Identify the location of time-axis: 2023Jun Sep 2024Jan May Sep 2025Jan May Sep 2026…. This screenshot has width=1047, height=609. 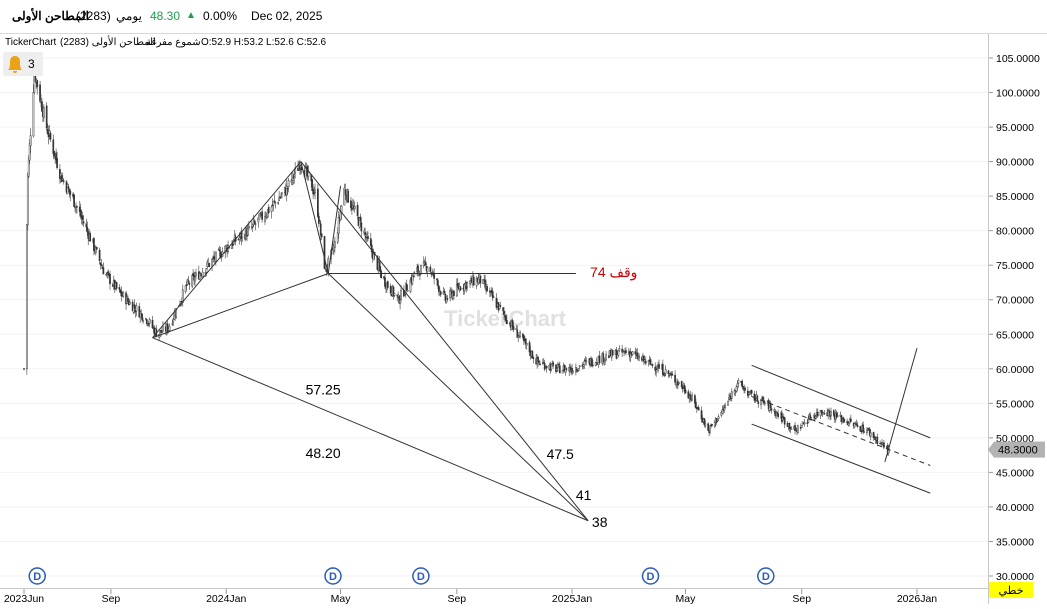
(470, 597).